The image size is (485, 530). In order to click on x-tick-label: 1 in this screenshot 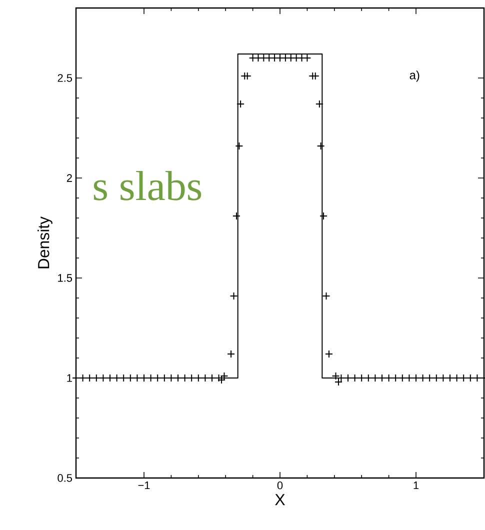, I will do `click(416, 486)`.